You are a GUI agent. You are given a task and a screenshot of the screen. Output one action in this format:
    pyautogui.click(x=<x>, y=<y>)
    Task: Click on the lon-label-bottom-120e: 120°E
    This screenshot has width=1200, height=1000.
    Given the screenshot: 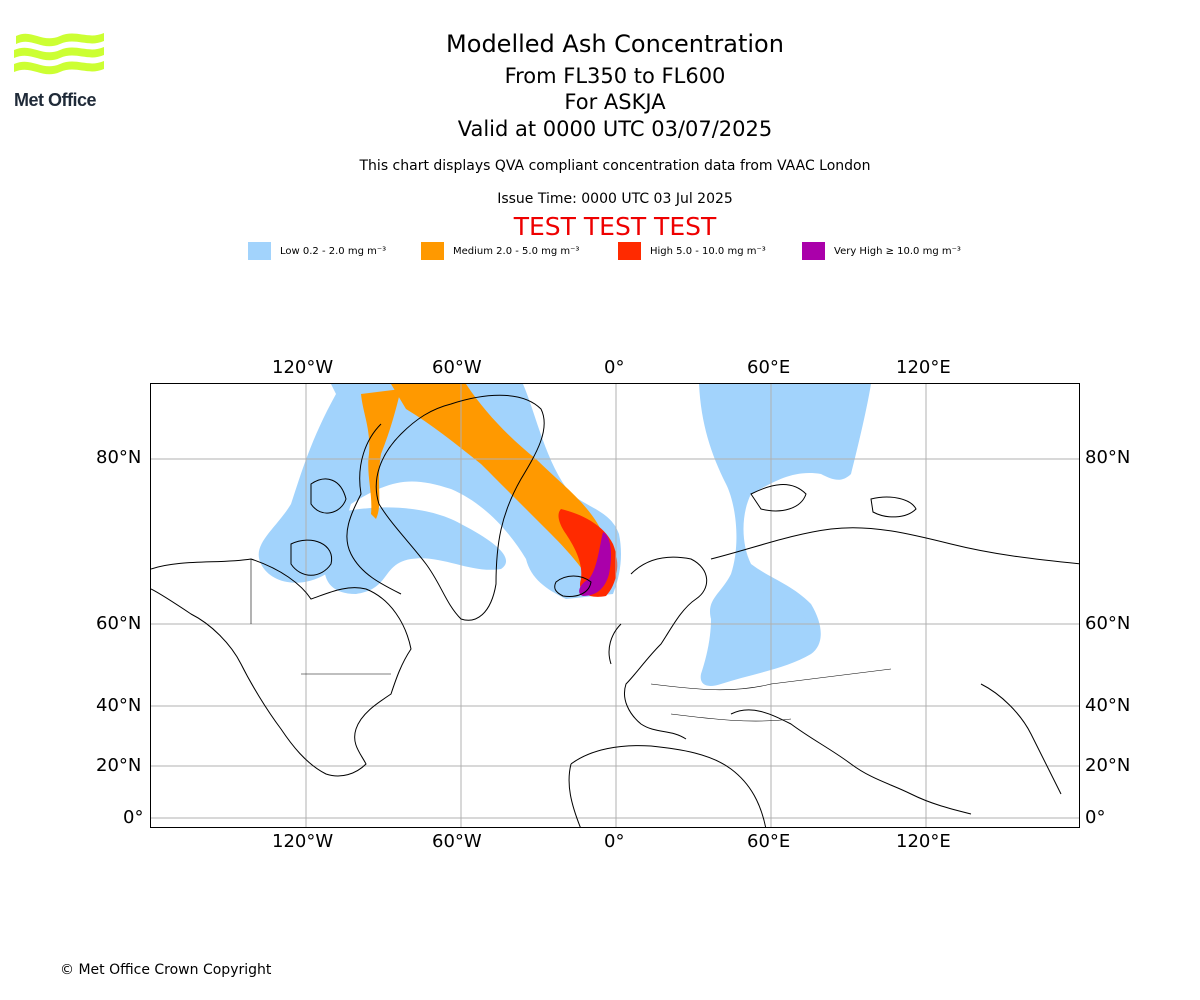 What is the action you would take?
    pyautogui.click(x=923, y=841)
    